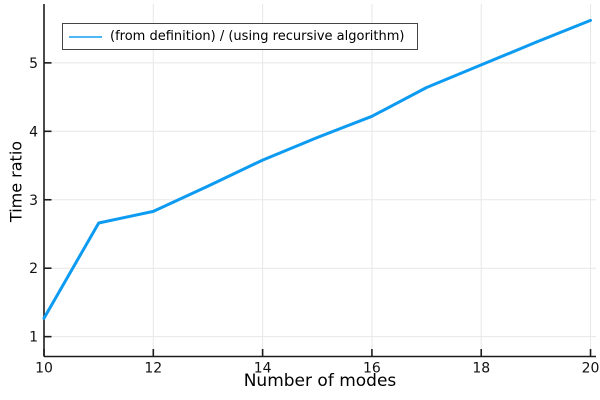 This screenshot has width=600, height=400. I want to click on y-tick-label: 5, so click(33, 64).